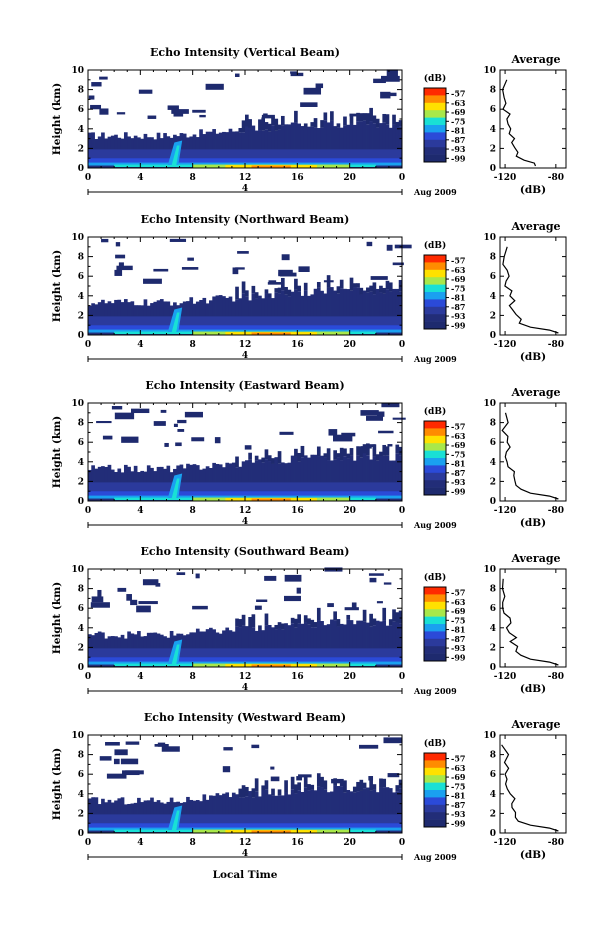 The image size is (616, 929). Describe the element at coordinates (140, 677) in the screenshot. I see `x-tick-label: 4` at that location.